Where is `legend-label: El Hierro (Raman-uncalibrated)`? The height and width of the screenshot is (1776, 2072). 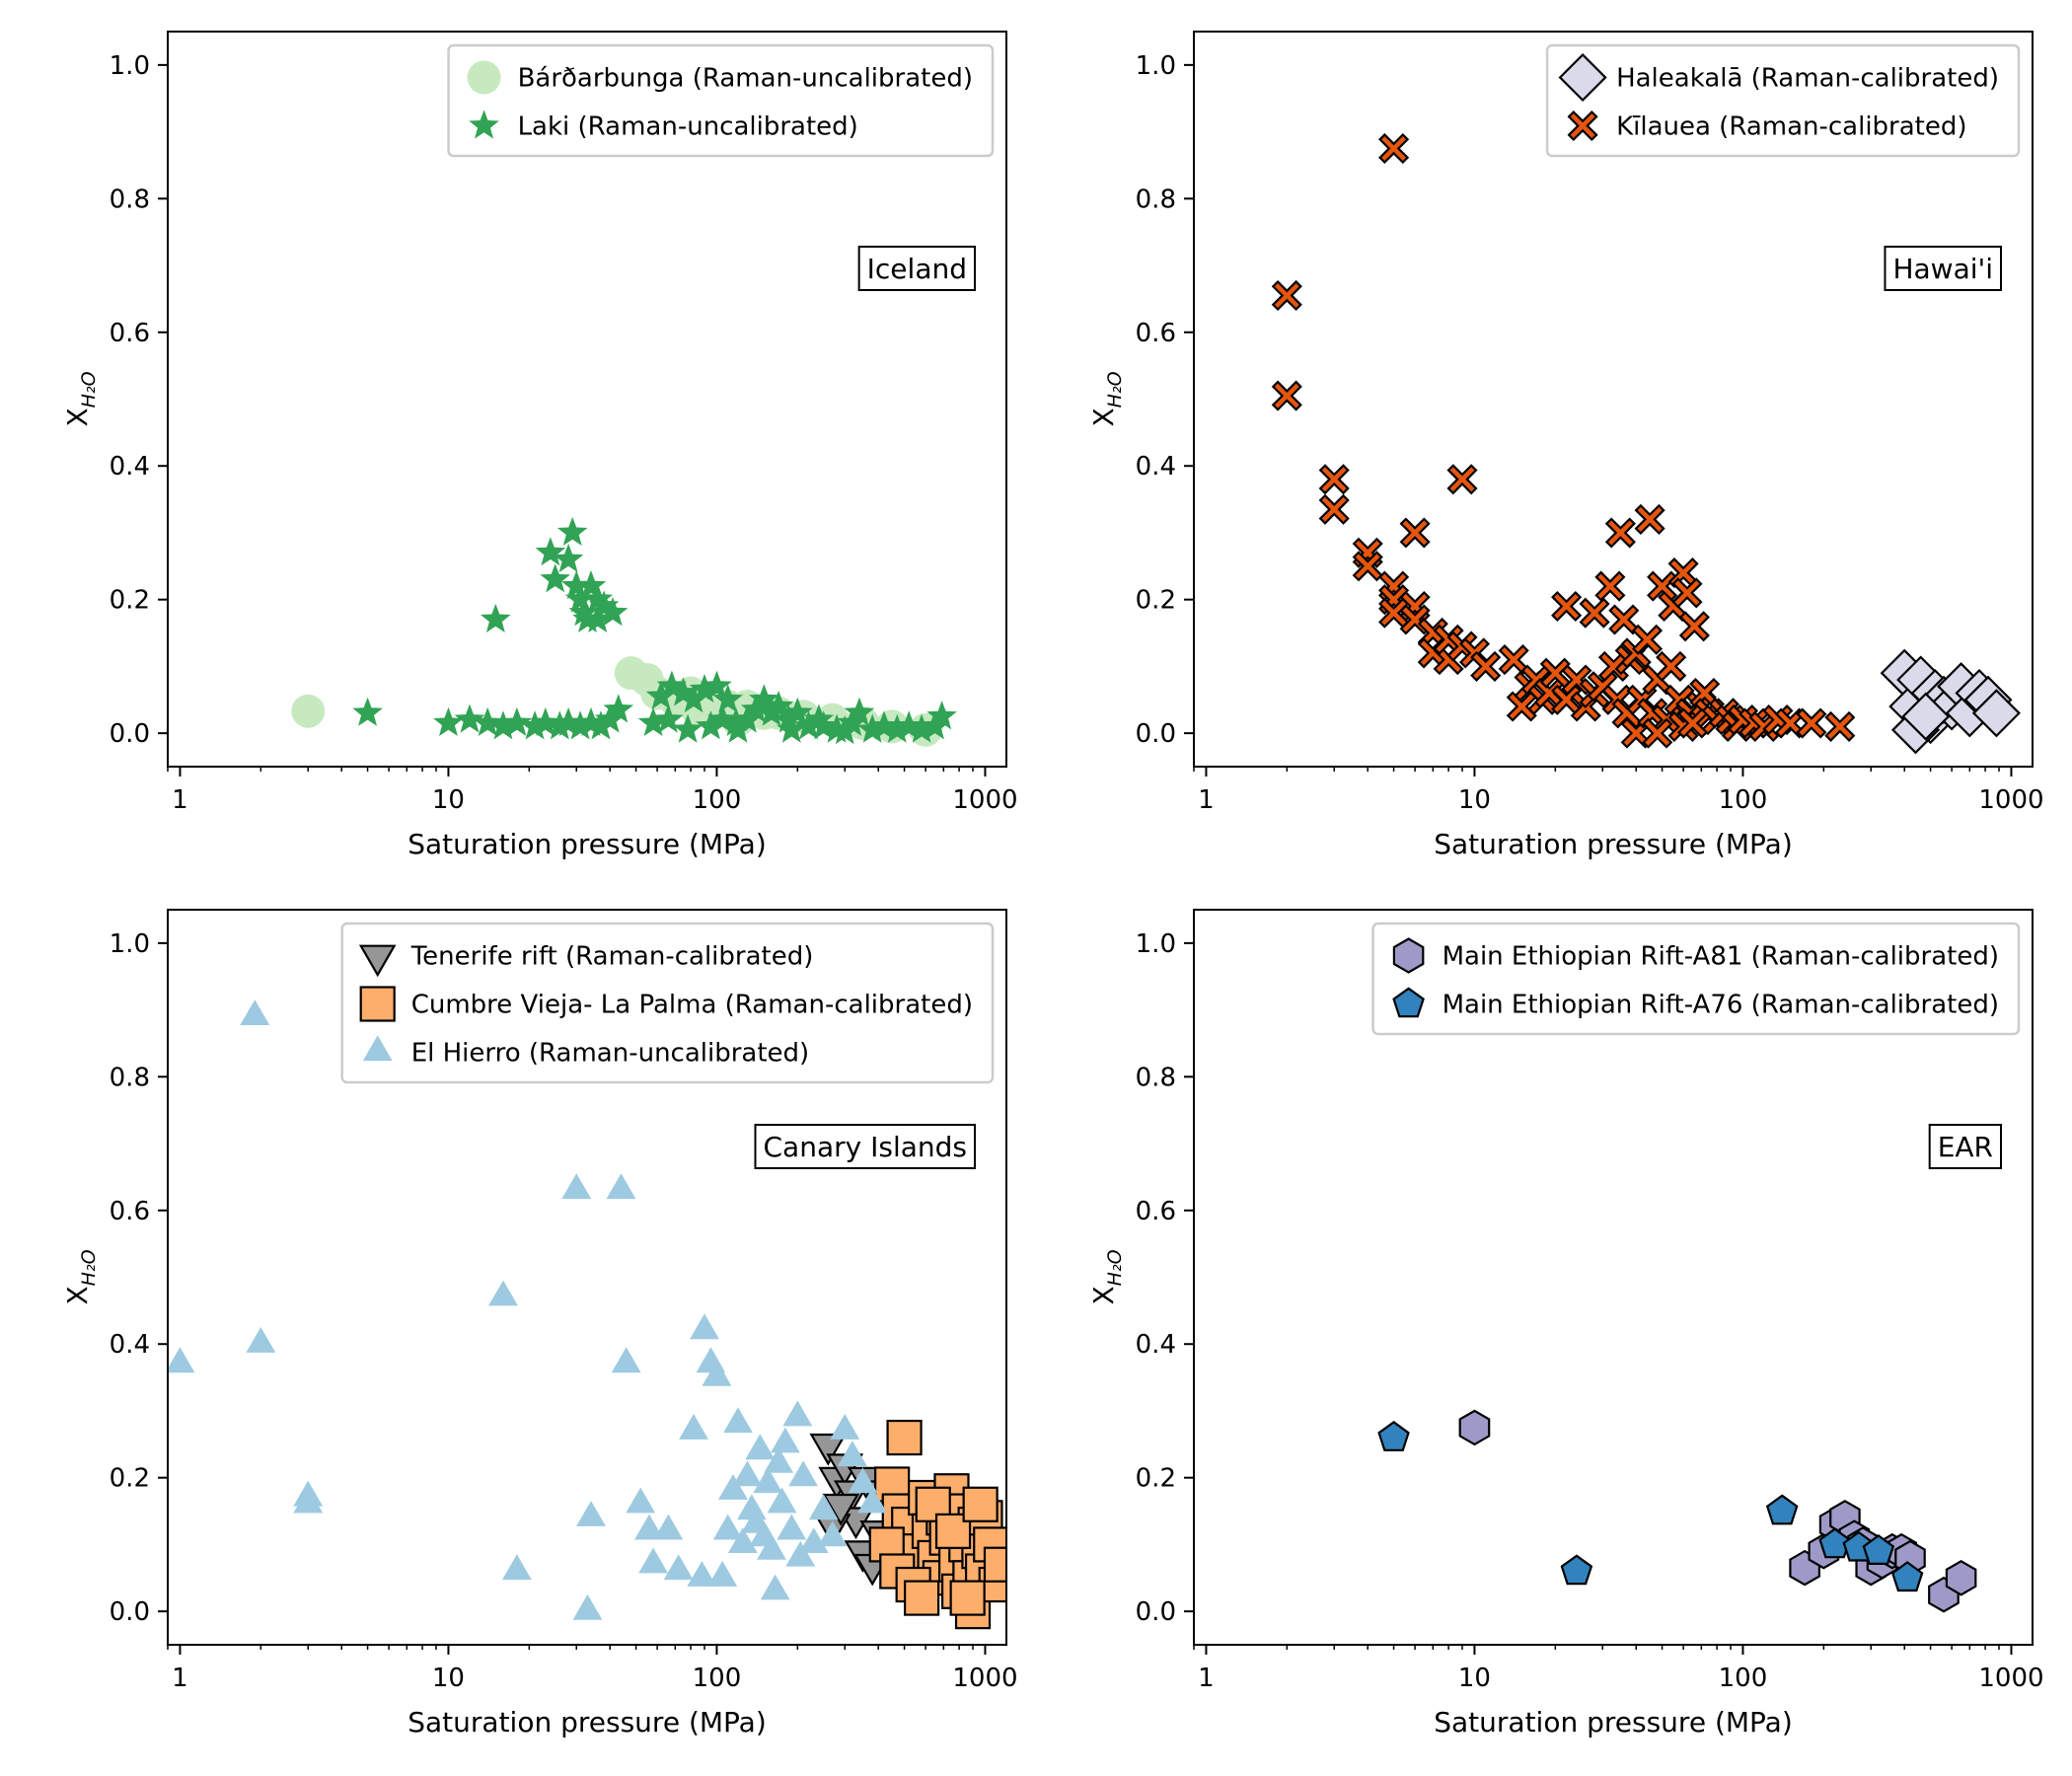
legend-label: El Hierro (Raman-uncalibrated) is located at coordinates (610, 1054).